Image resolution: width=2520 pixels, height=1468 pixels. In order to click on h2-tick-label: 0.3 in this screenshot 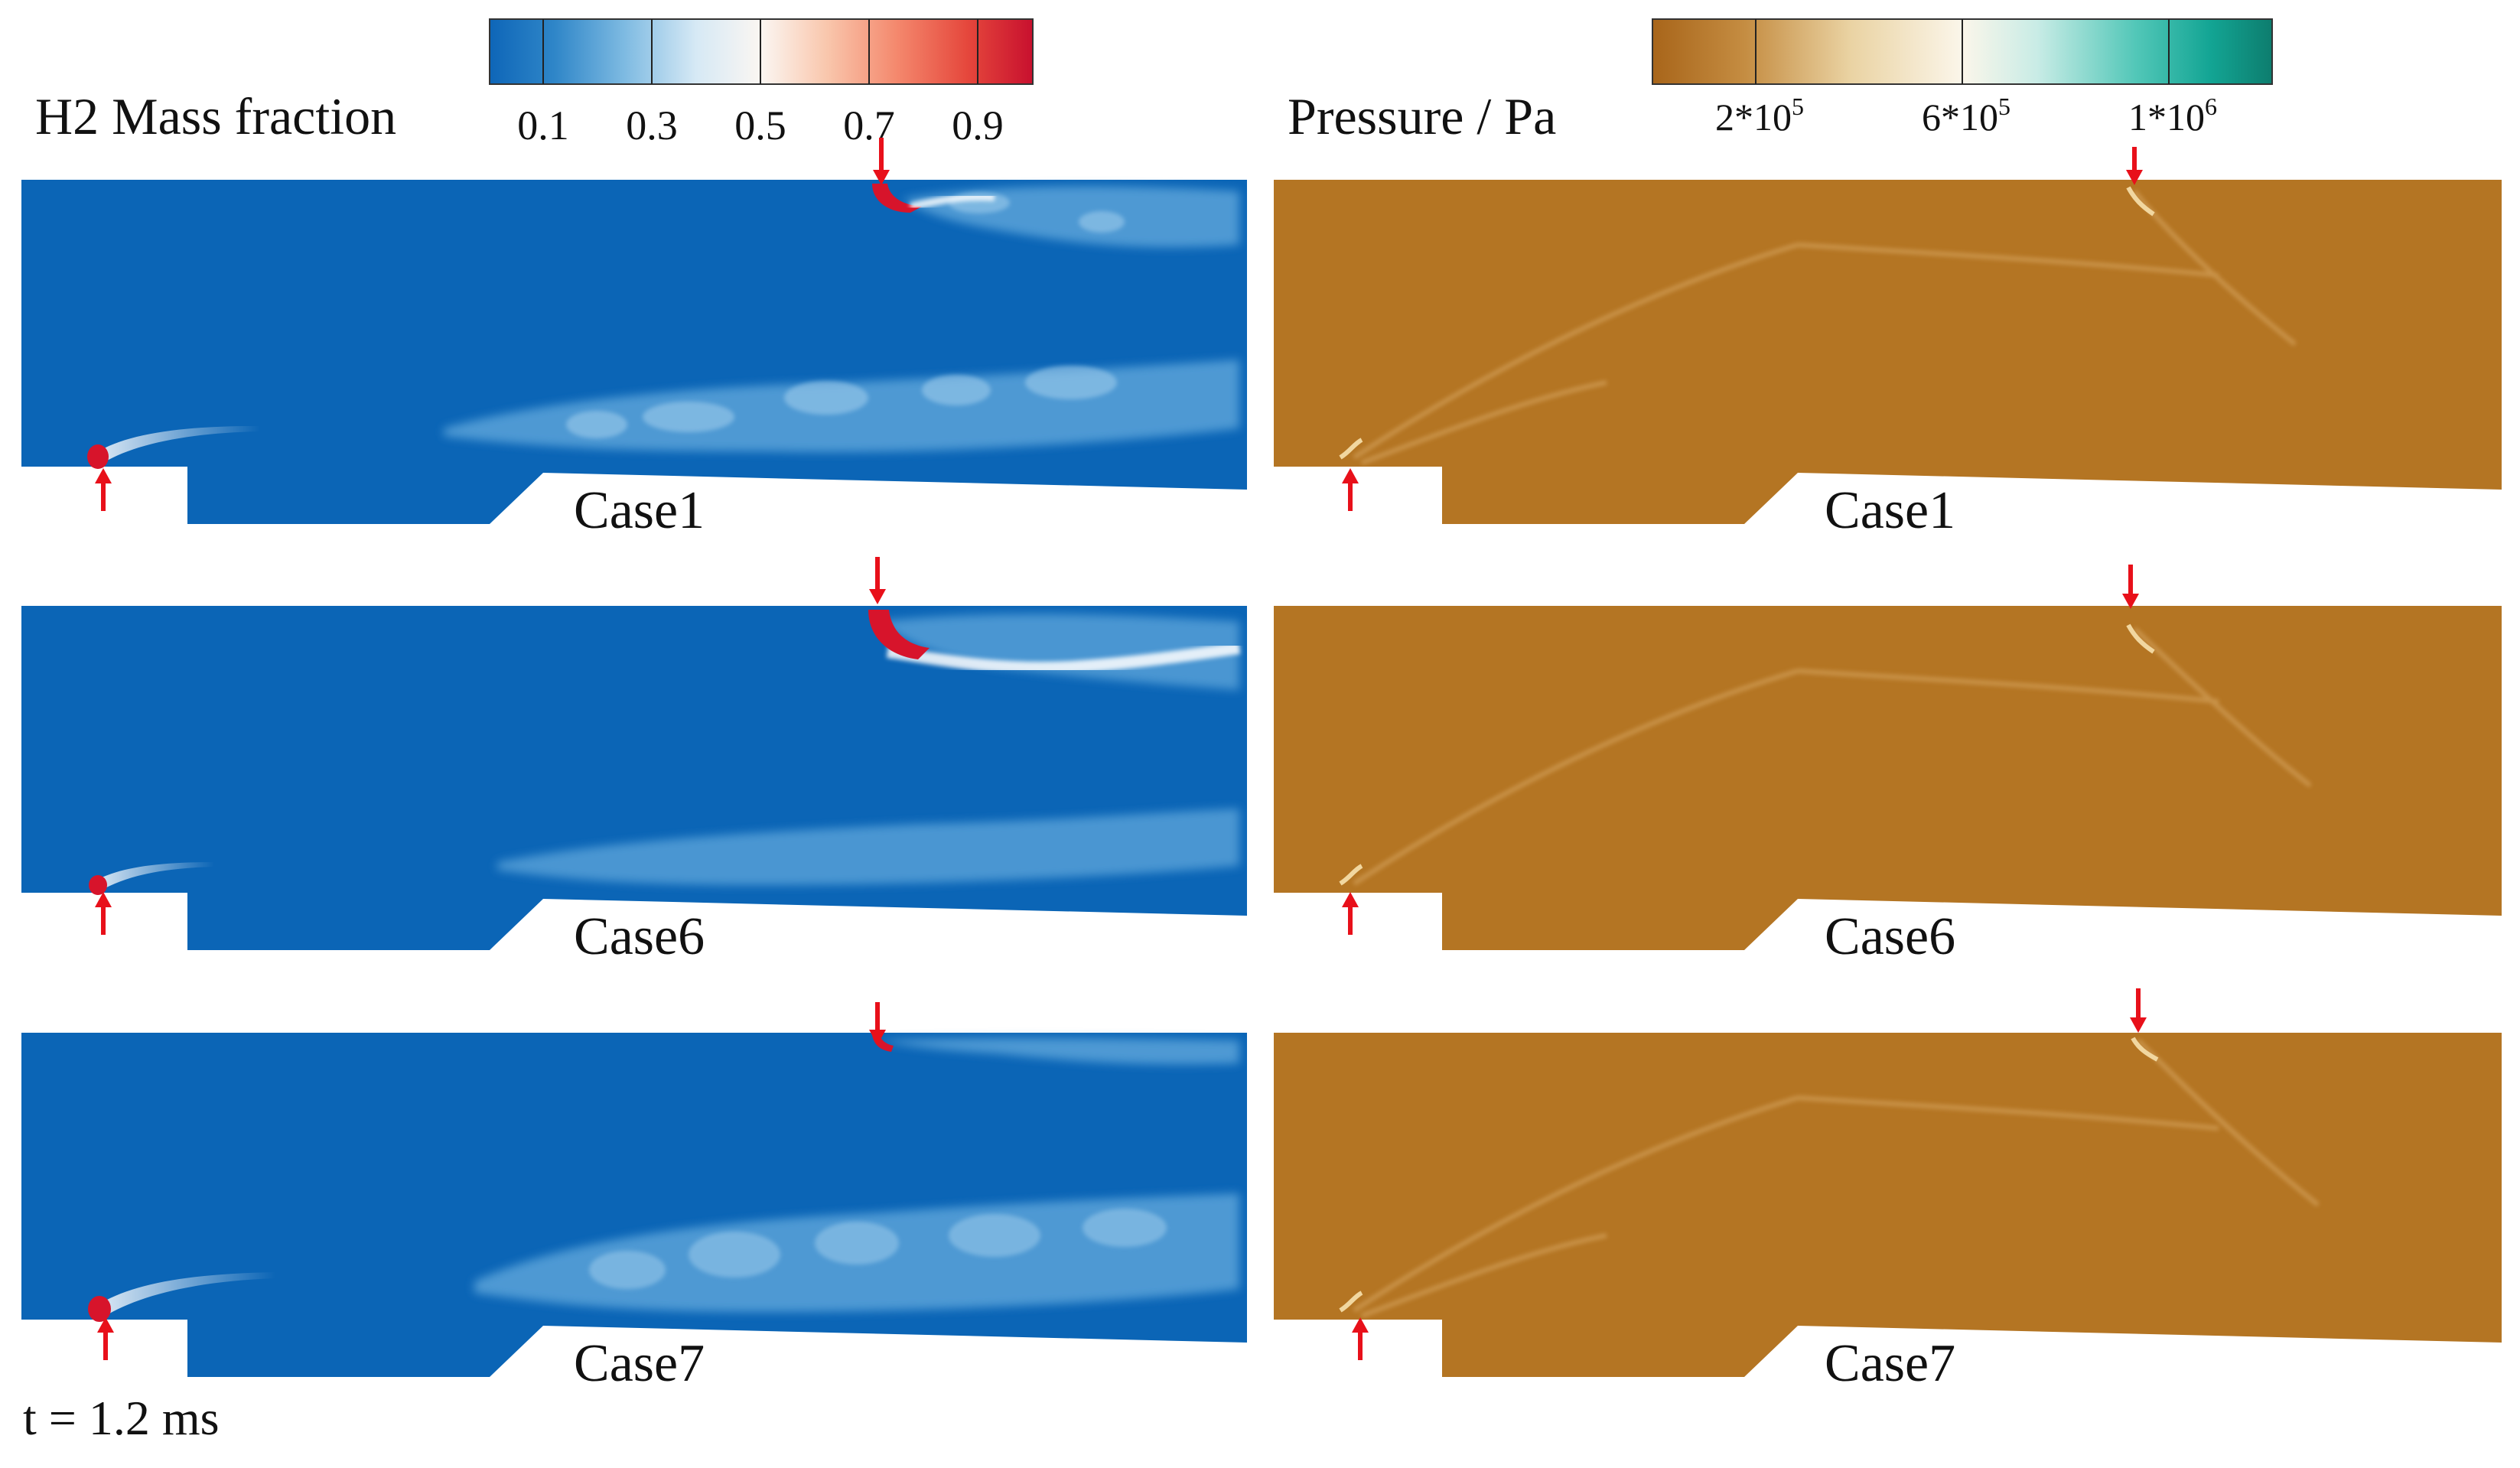, I will do `click(652, 126)`.